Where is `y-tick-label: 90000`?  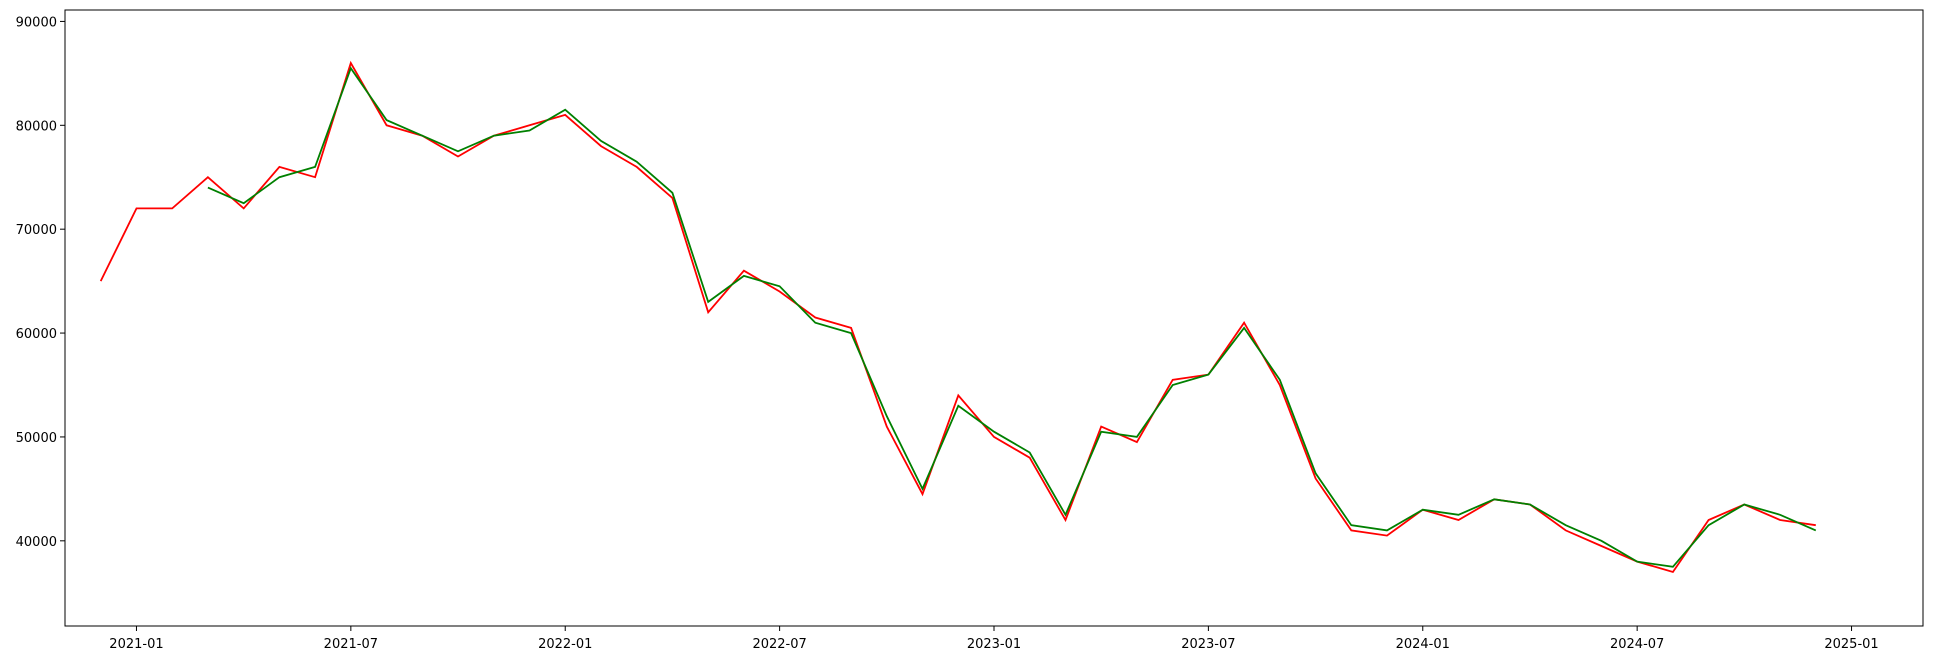
y-tick-label: 90000 is located at coordinates (36, 22).